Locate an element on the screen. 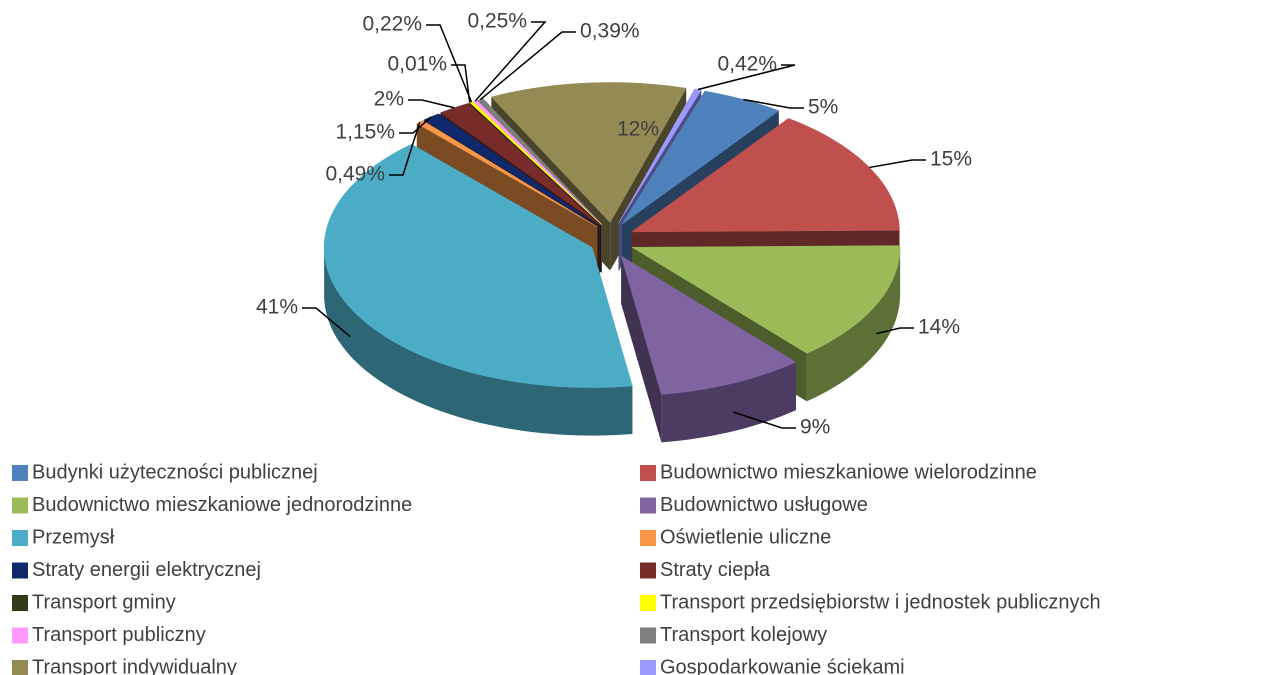  data-label: 2% is located at coordinates (389, 99).